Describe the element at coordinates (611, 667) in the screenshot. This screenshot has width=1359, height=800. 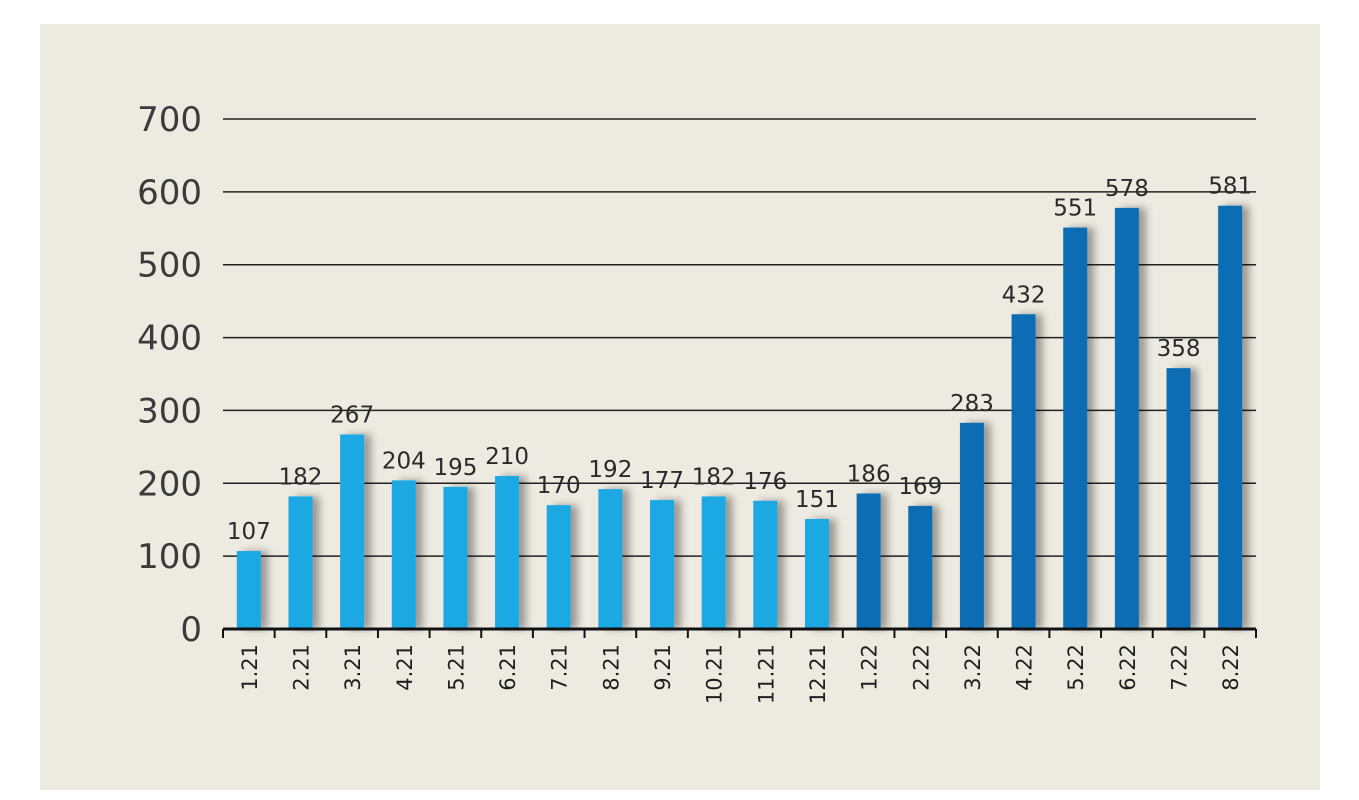
I see `x-tick-label: 8.21` at that location.